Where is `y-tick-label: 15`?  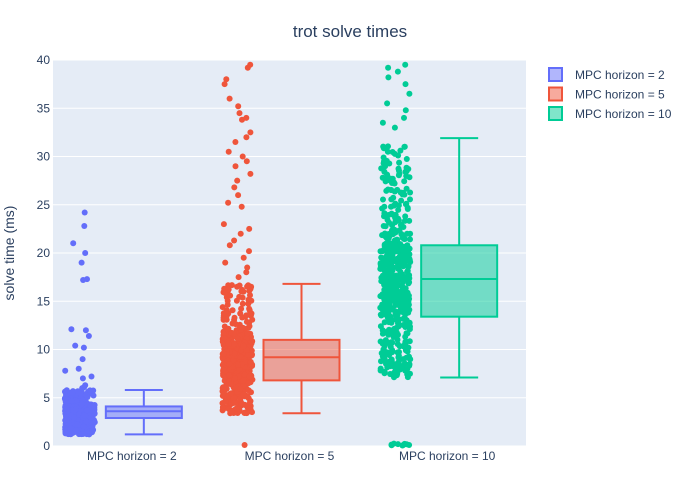
y-tick-label: 15 is located at coordinates (44, 301).